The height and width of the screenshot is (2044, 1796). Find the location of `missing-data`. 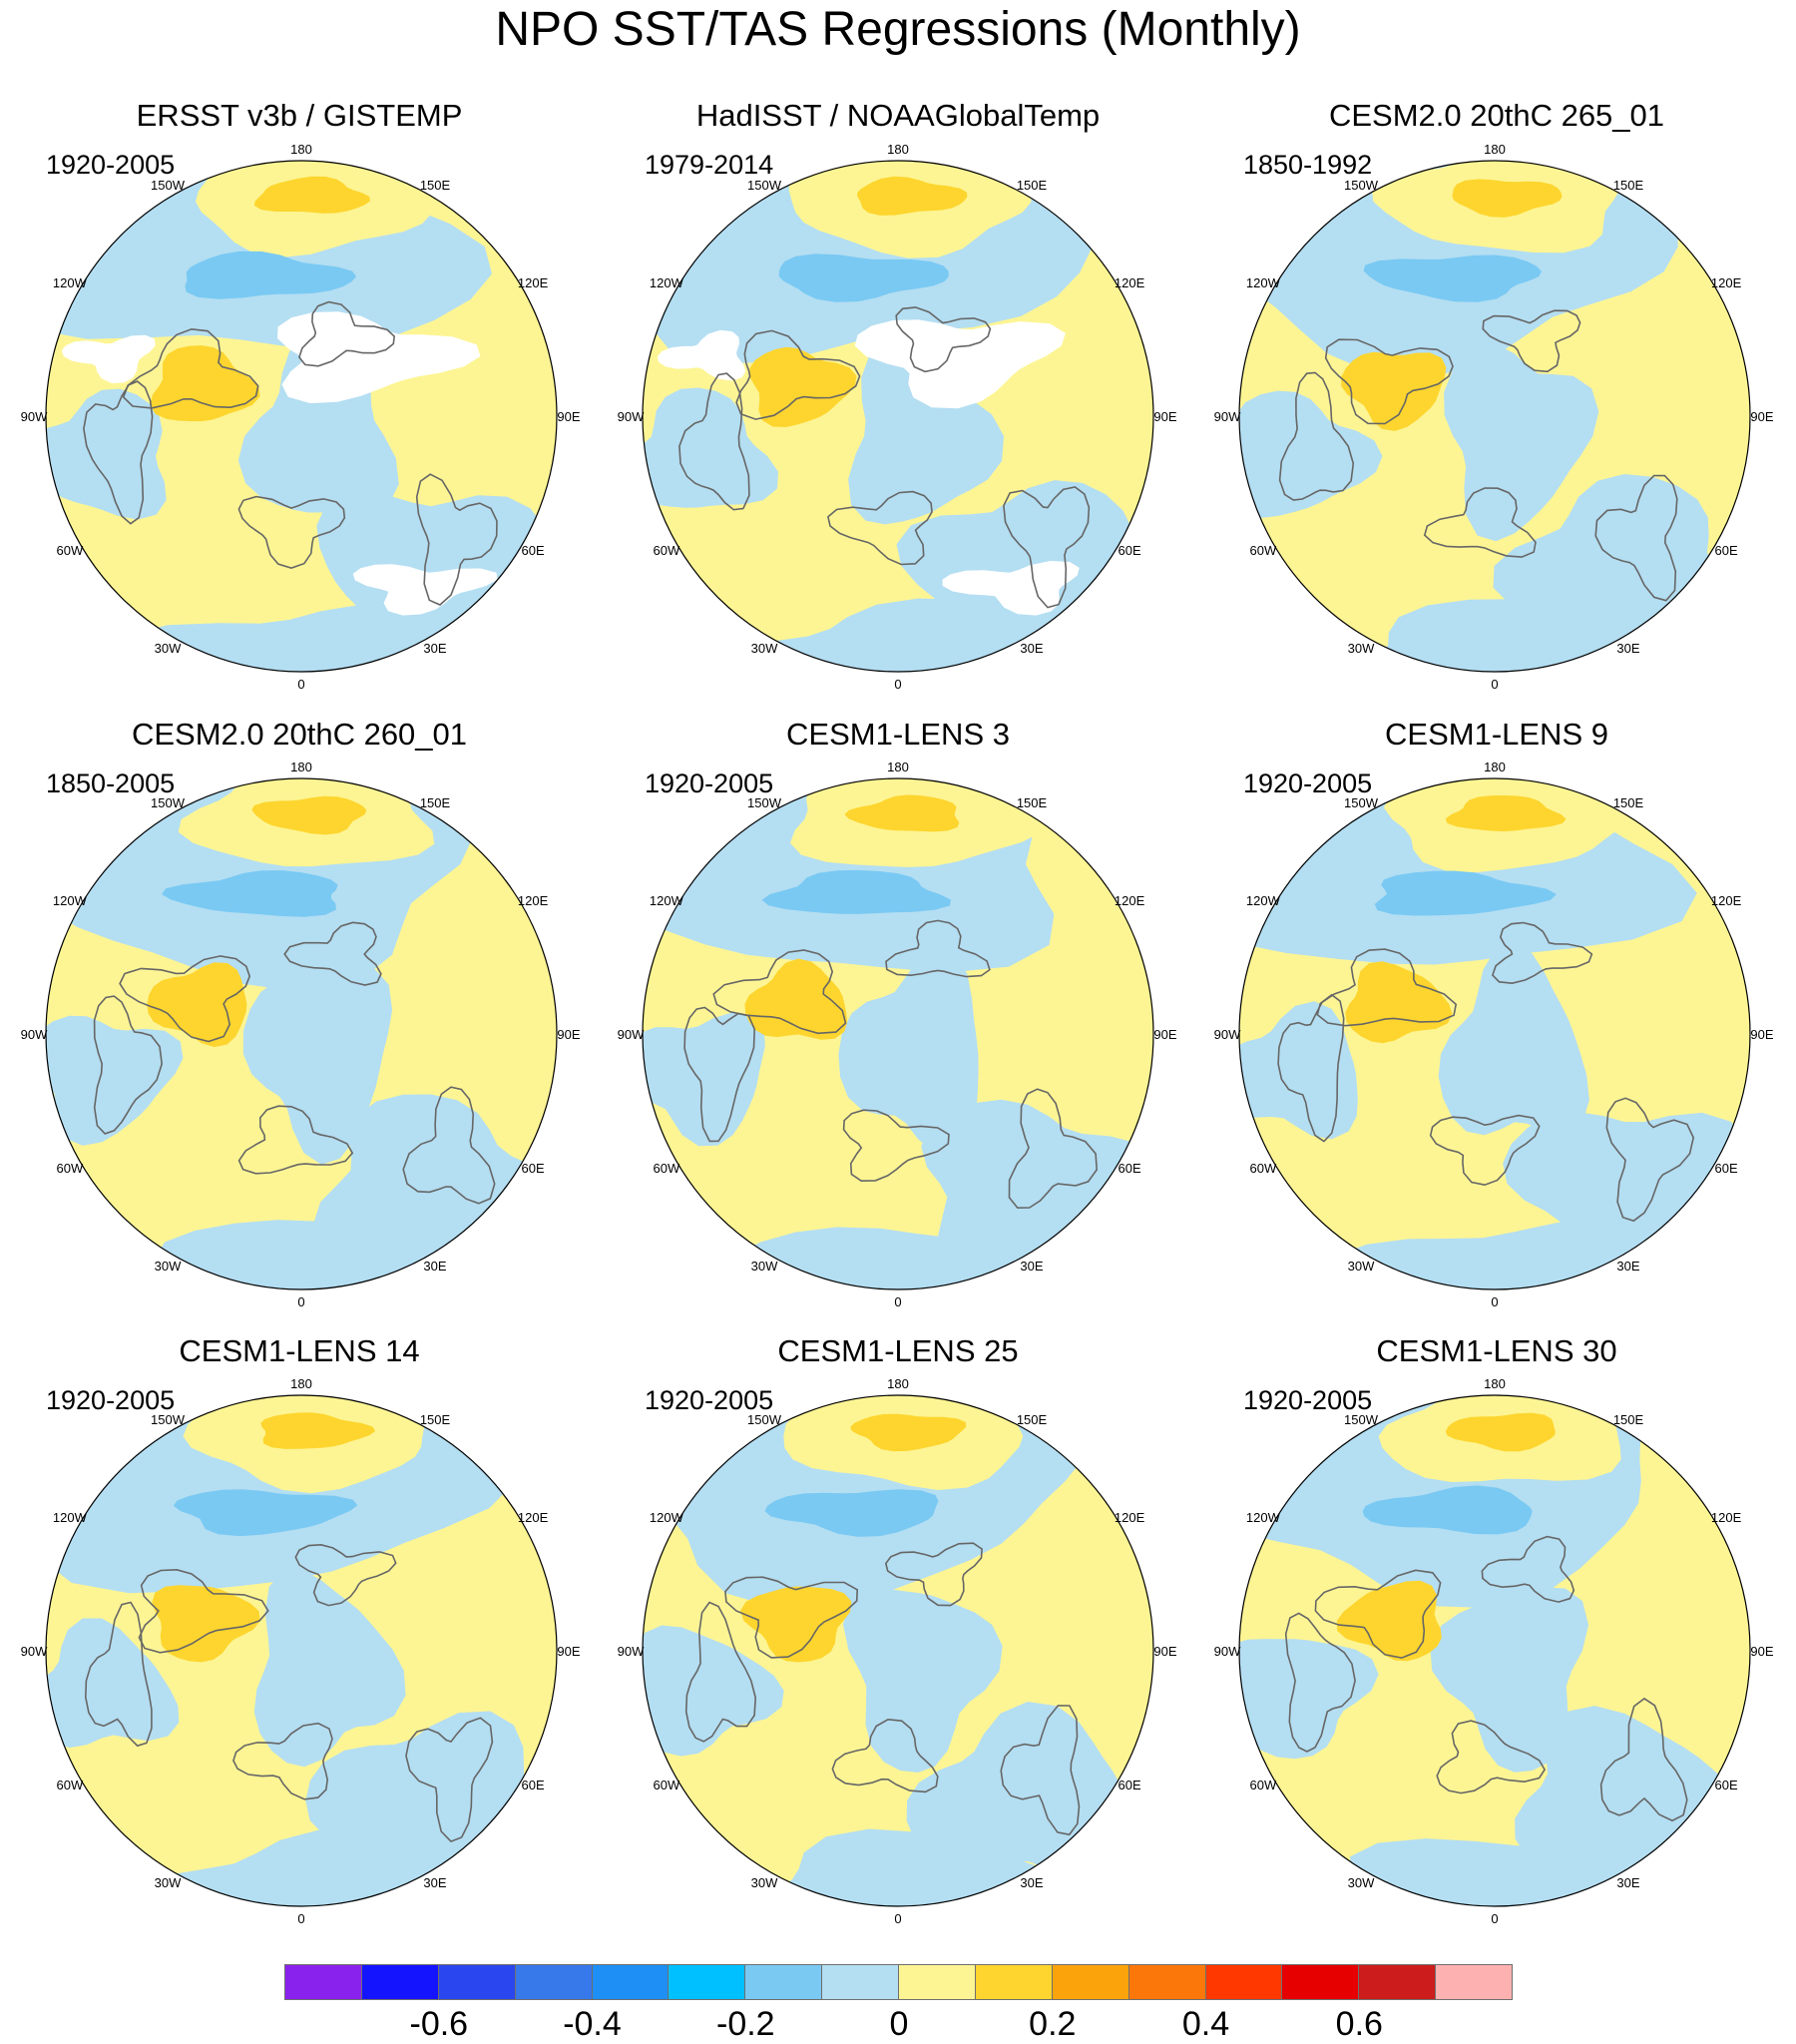

missing-data is located at coordinates (425, 590).